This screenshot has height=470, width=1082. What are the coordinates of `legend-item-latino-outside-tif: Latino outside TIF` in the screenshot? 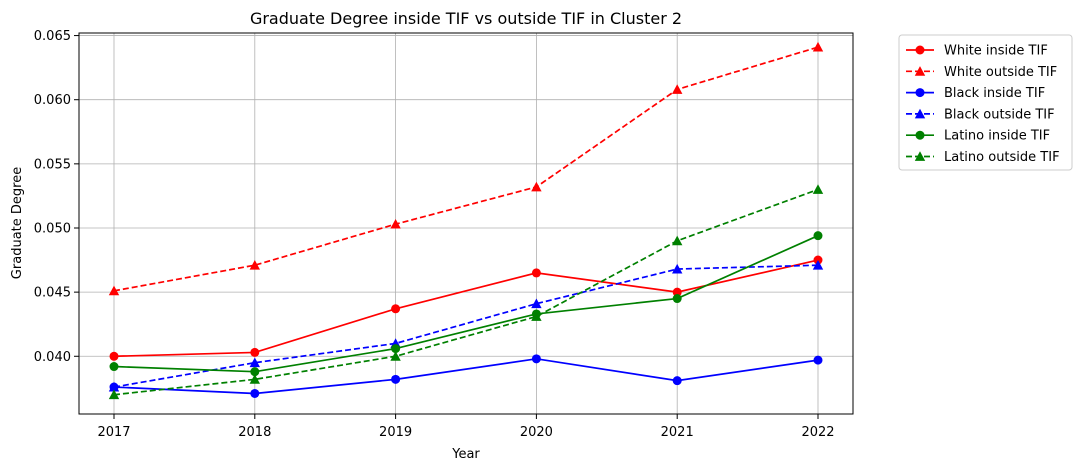 It's located at (983, 157).